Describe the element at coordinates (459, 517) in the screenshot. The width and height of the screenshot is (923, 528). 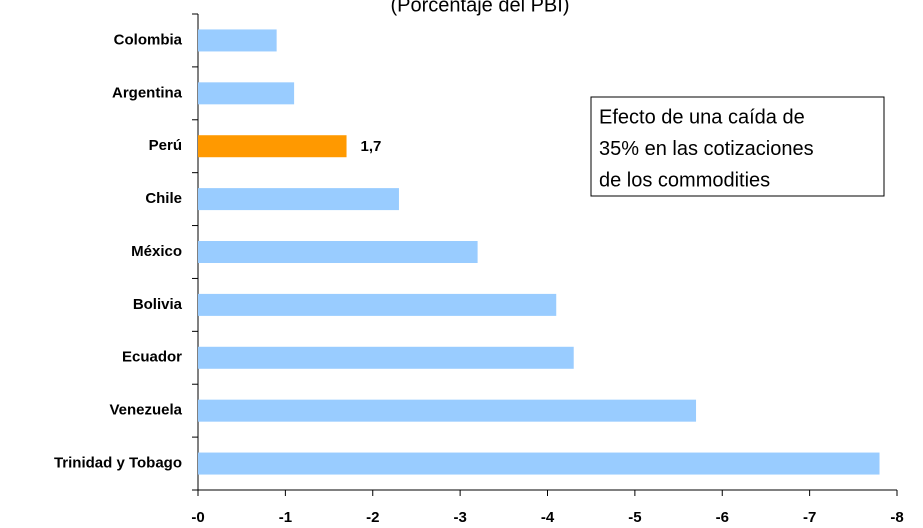
I see `x-tick-label: -3` at that location.